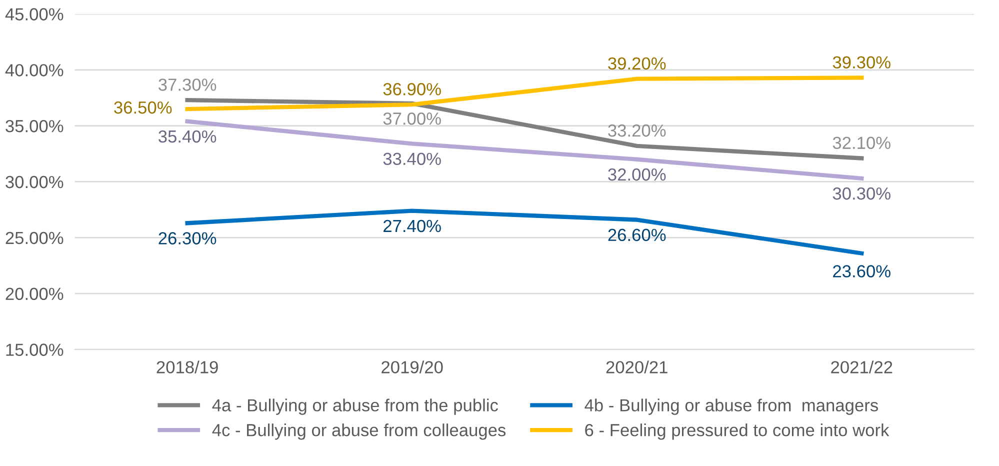 This screenshot has width=999, height=466. What do you see at coordinates (861, 193) in the screenshot?
I see `data-label: 30.30%` at bounding box center [861, 193].